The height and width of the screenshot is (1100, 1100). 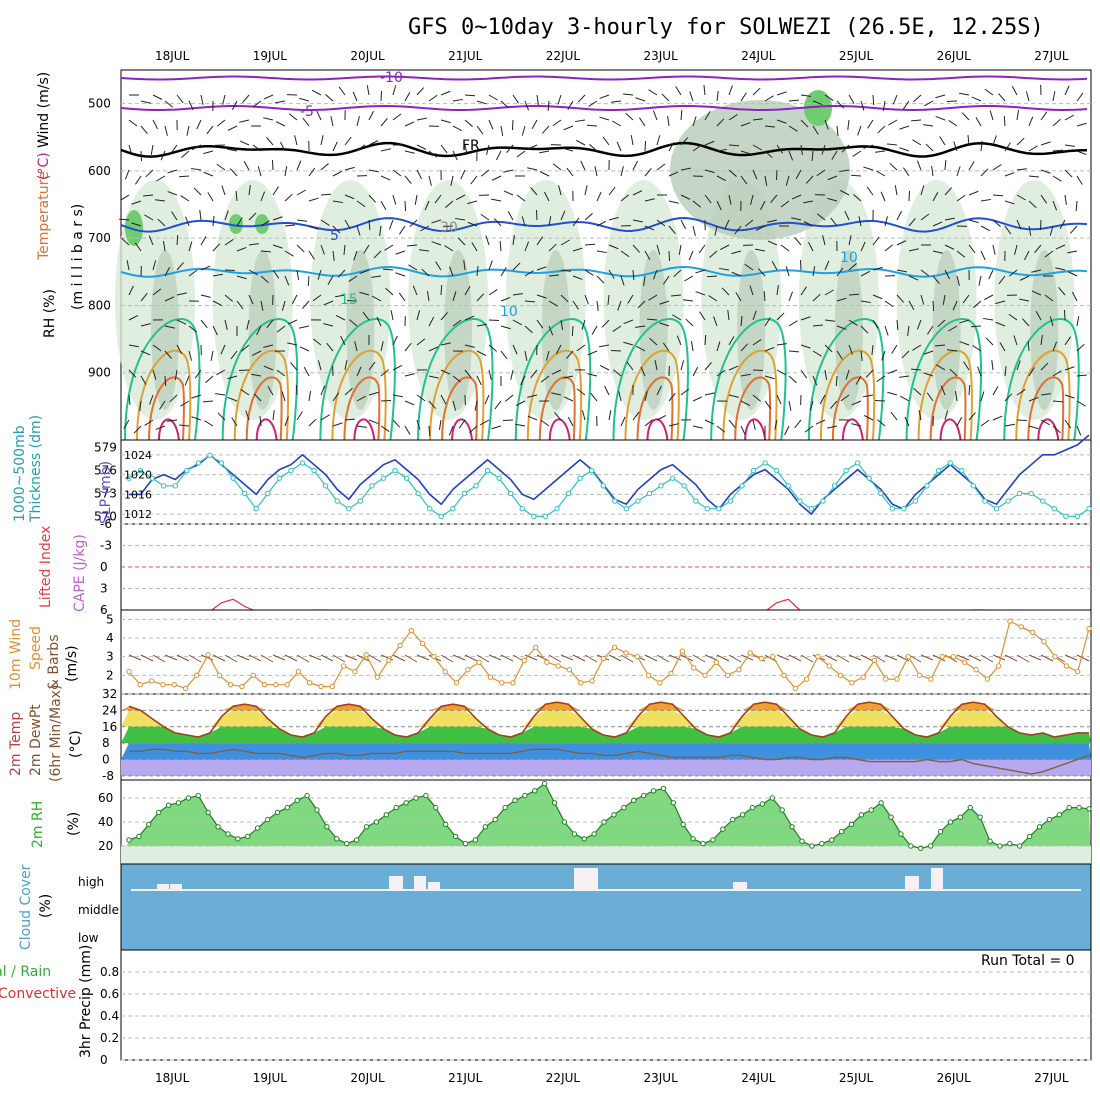 What do you see at coordinates (54, 663) in the screenshot?
I see `wind10m-barbs-label: & Barbs` at bounding box center [54, 663].